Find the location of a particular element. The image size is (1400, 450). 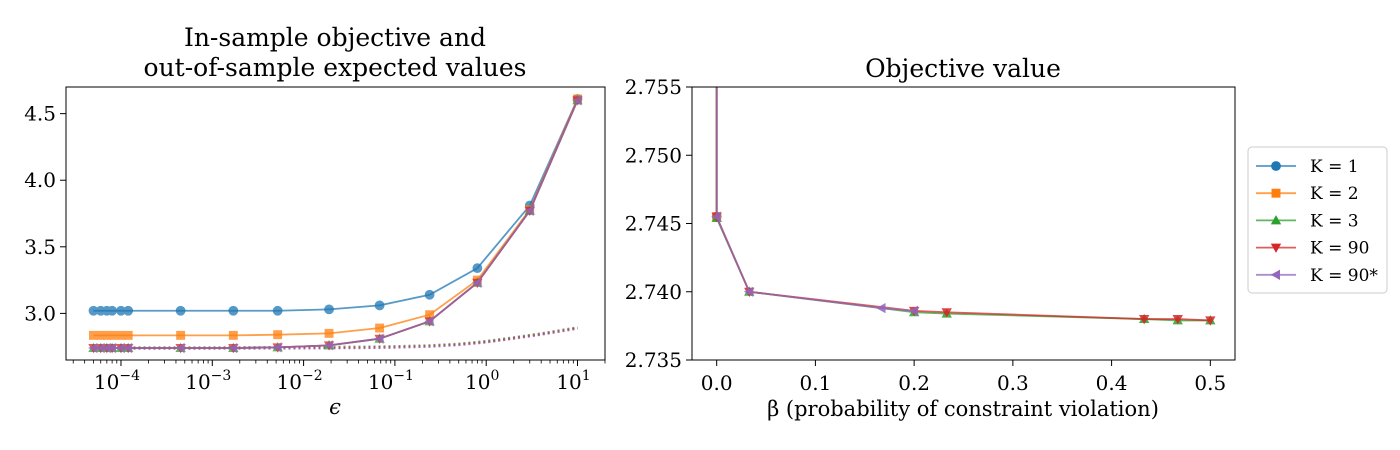

left-x-axis-label: ϵ is located at coordinates (335, 407).